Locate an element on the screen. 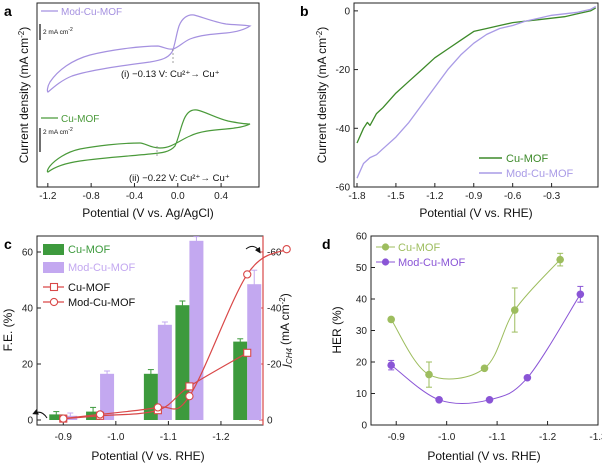 This screenshot has width=602, height=465. panel-c-legend-cu-mof-swatch is located at coordinates (53, 249).